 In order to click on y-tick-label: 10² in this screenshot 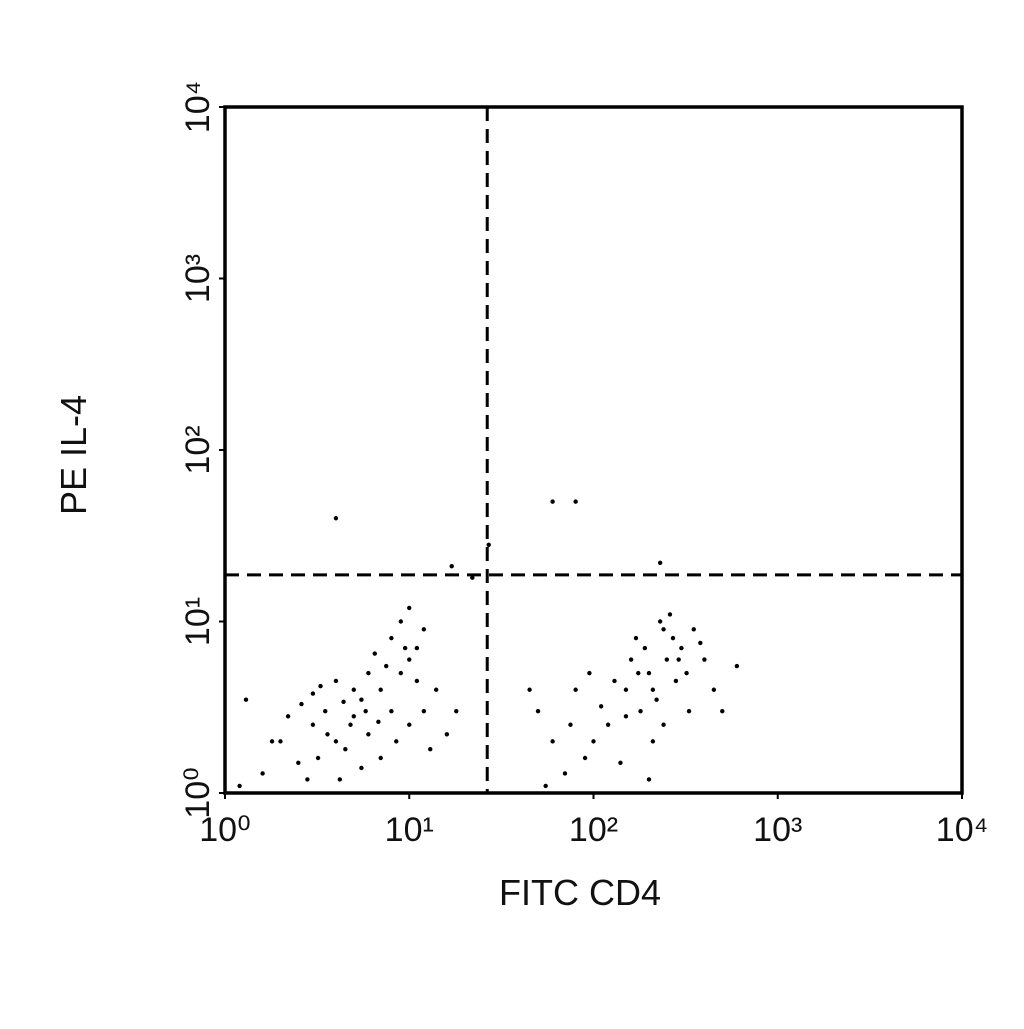, I will do `click(198, 449)`.